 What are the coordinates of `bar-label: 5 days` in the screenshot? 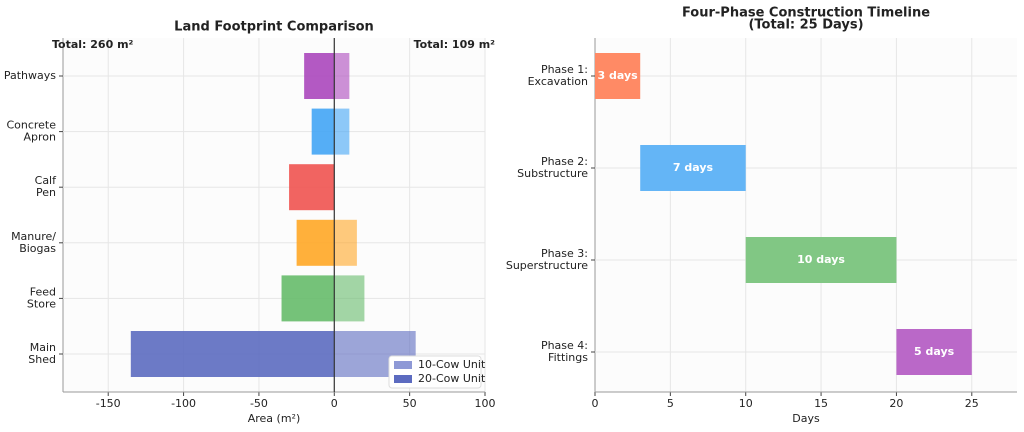 It's located at (934, 351).